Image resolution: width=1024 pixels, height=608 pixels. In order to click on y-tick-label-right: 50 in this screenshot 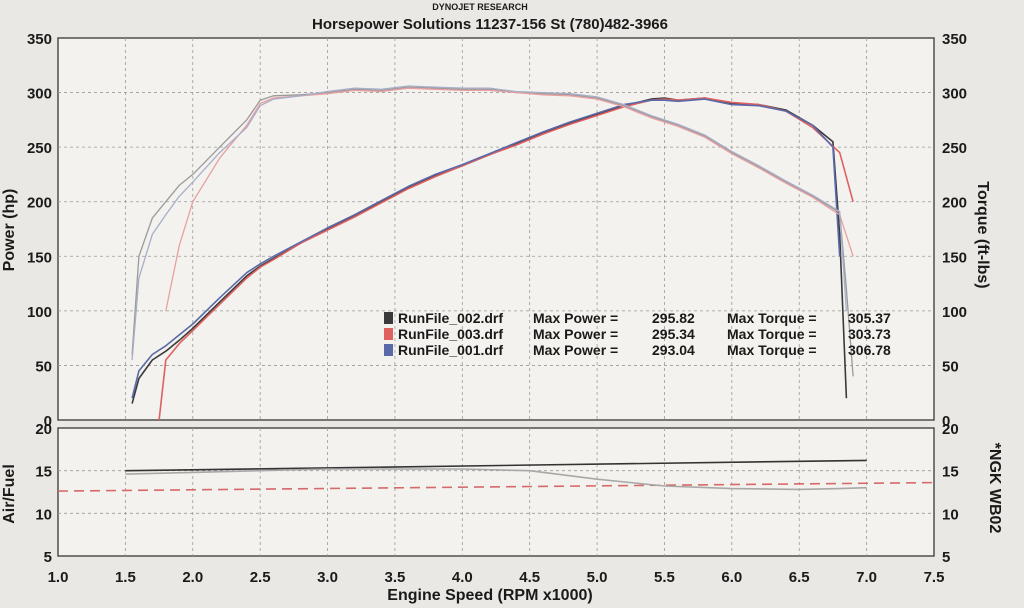, I will do `click(950, 366)`.